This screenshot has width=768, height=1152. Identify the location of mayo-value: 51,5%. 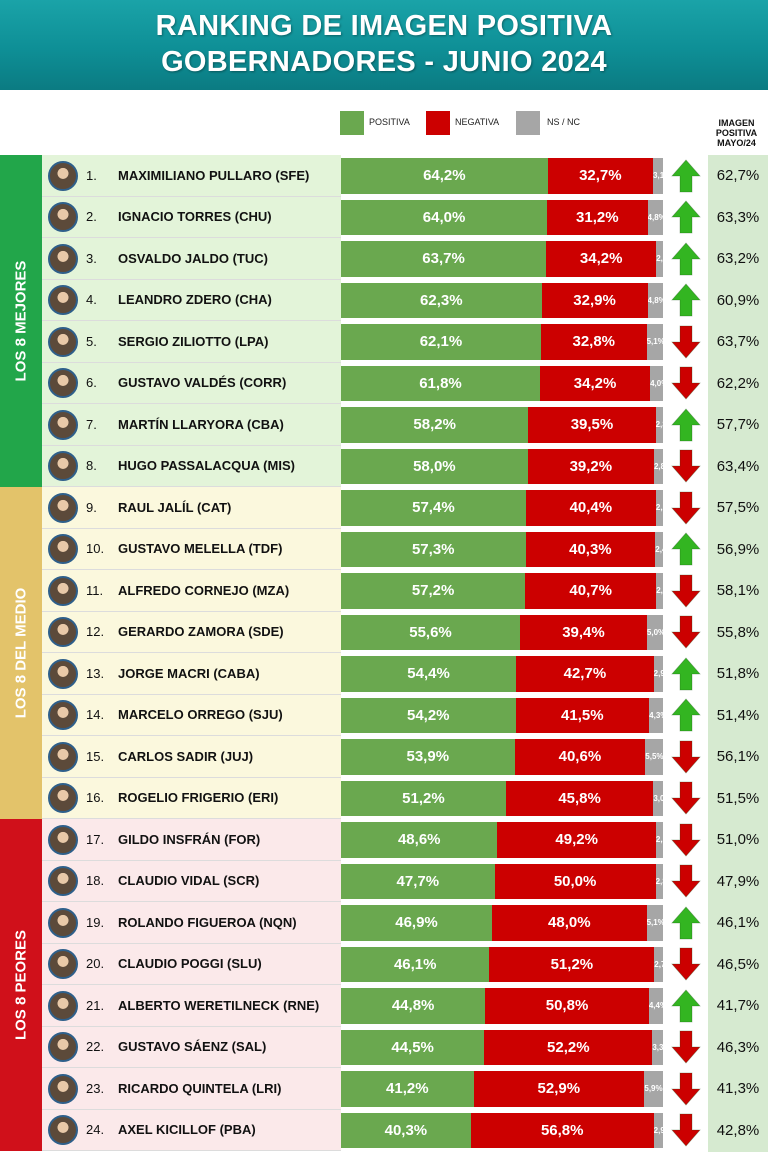
(738, 798).